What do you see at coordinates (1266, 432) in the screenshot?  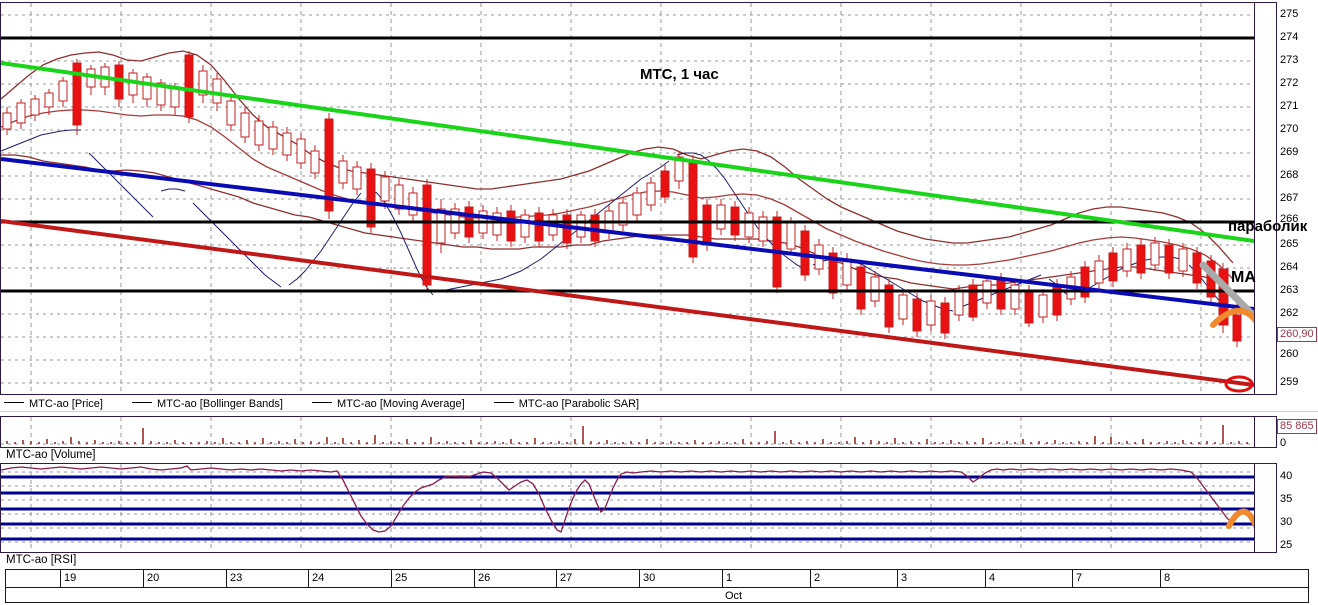 I see `volume-axis` at bounding box center [1266, 432].